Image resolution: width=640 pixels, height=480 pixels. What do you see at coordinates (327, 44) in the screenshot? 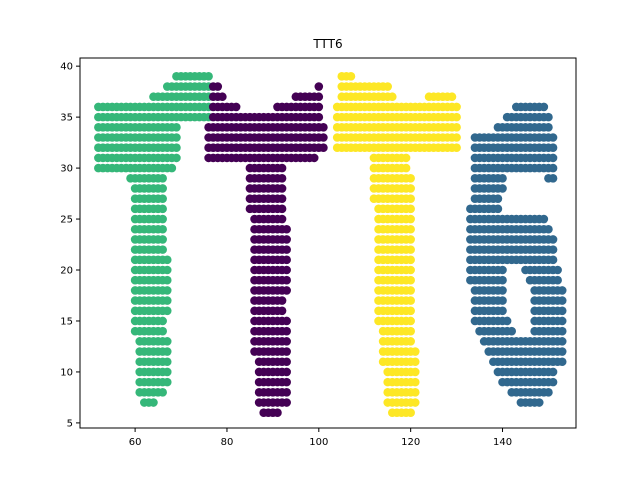
I see `chart-title: TTT6` at bounding box center [327, 44].